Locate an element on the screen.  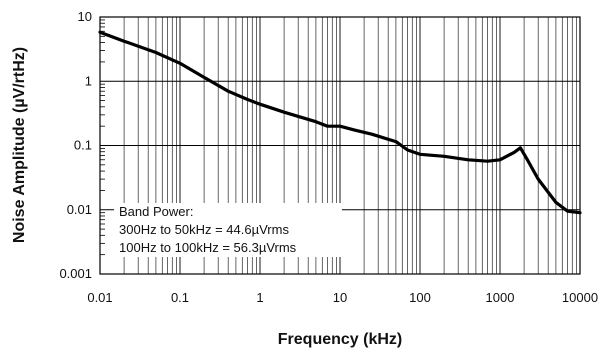
x-axis-title: Frequency (kHz) is located at coordinates (340, 339).